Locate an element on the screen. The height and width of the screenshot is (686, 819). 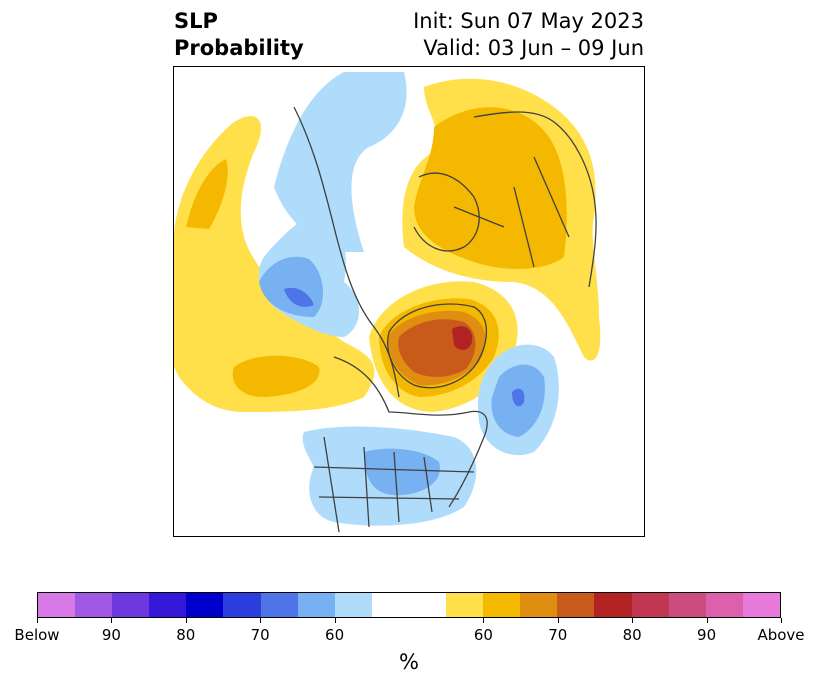
us-below-core is located at coordinates (402, 472).